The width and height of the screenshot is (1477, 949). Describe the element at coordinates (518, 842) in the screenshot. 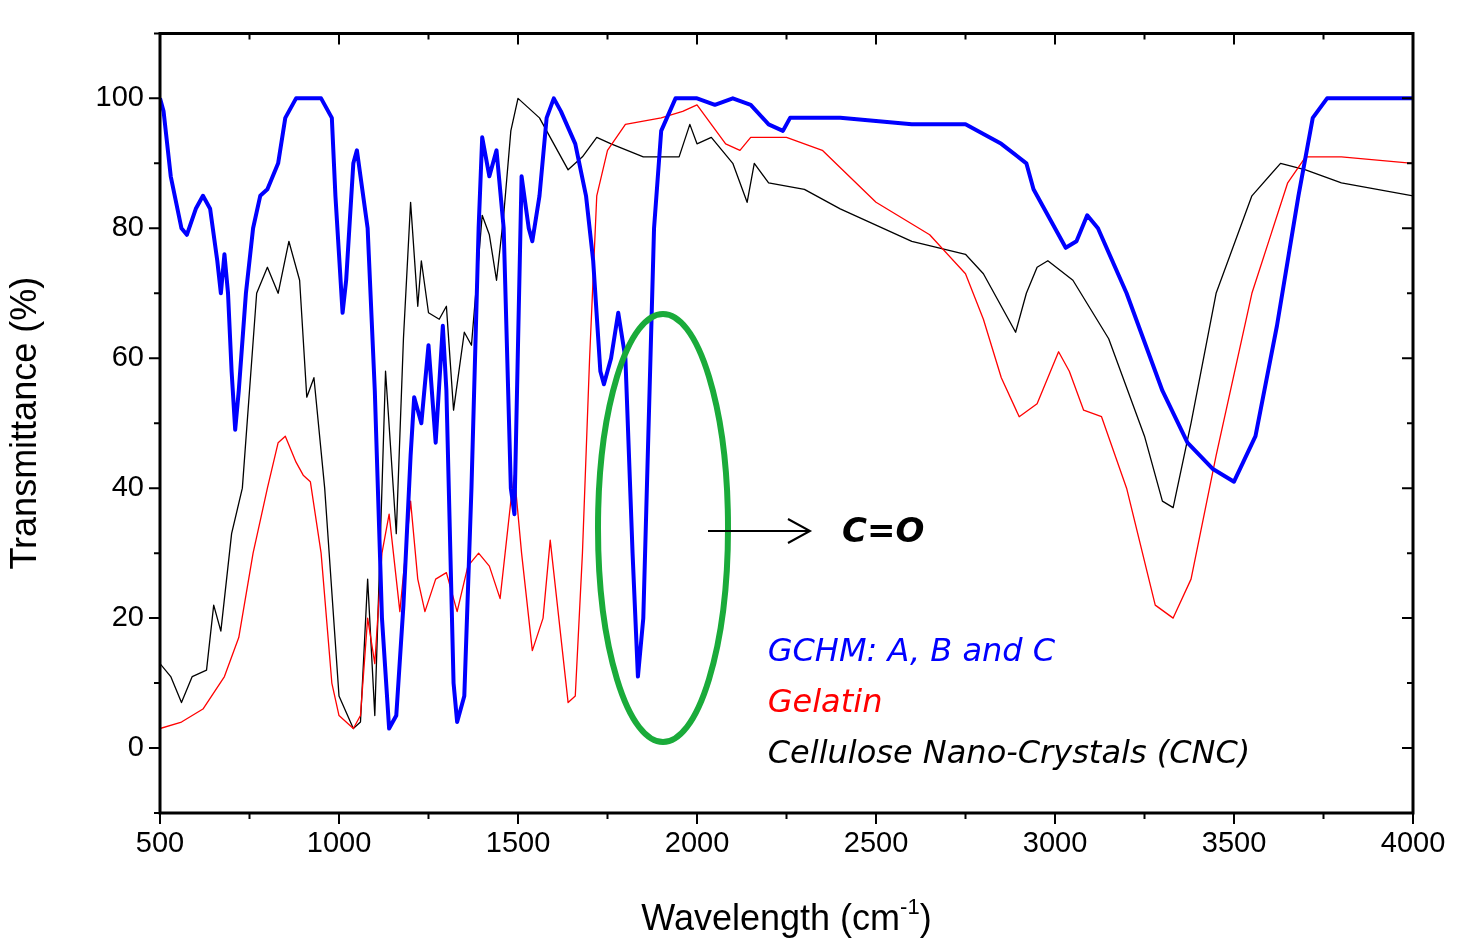

I see `x-tick-label: 1500` at that location.